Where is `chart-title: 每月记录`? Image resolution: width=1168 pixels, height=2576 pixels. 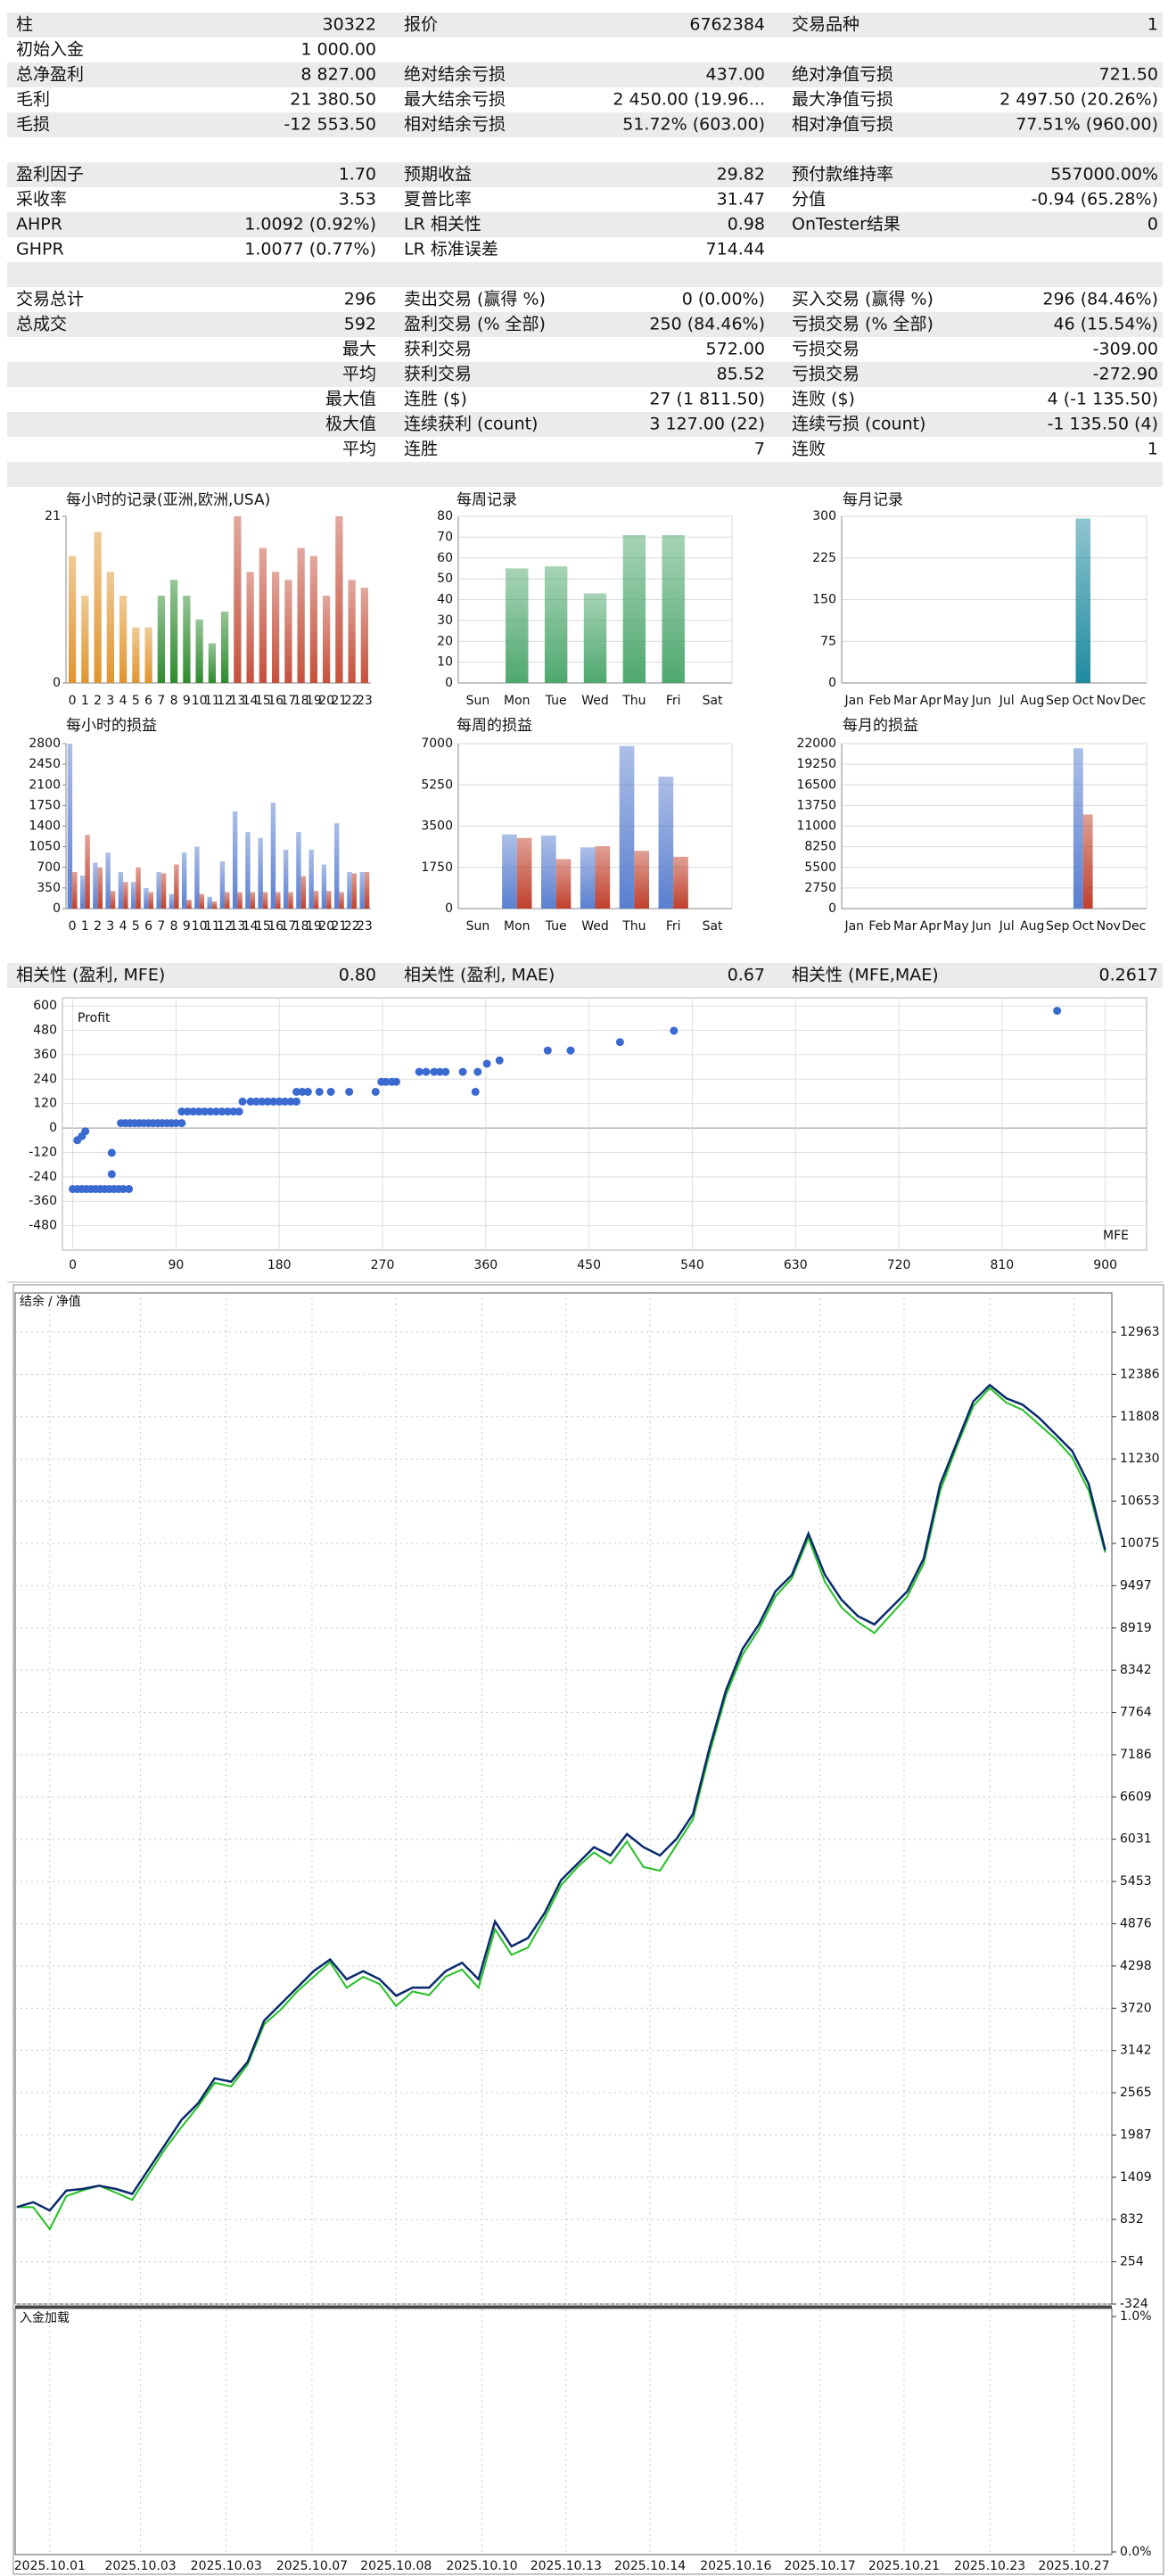
chart-title: 每月记录 is located at coordinates (873, 500).